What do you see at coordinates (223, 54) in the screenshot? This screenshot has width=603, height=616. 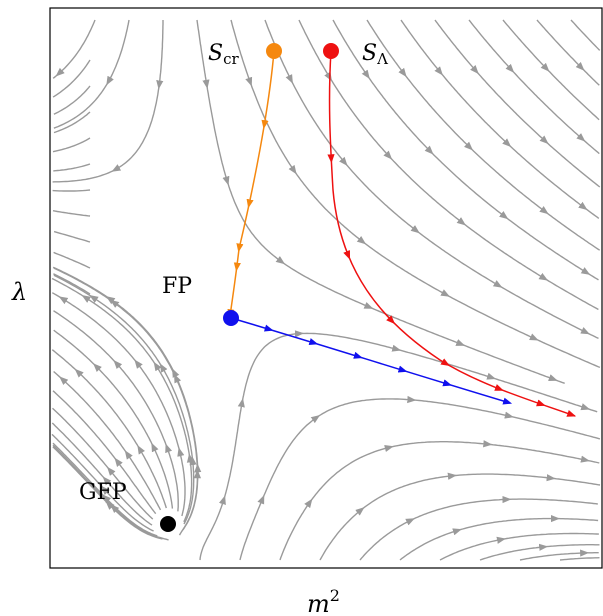 I see `s-cr-label: Scr` at bounding box center [223, 54].